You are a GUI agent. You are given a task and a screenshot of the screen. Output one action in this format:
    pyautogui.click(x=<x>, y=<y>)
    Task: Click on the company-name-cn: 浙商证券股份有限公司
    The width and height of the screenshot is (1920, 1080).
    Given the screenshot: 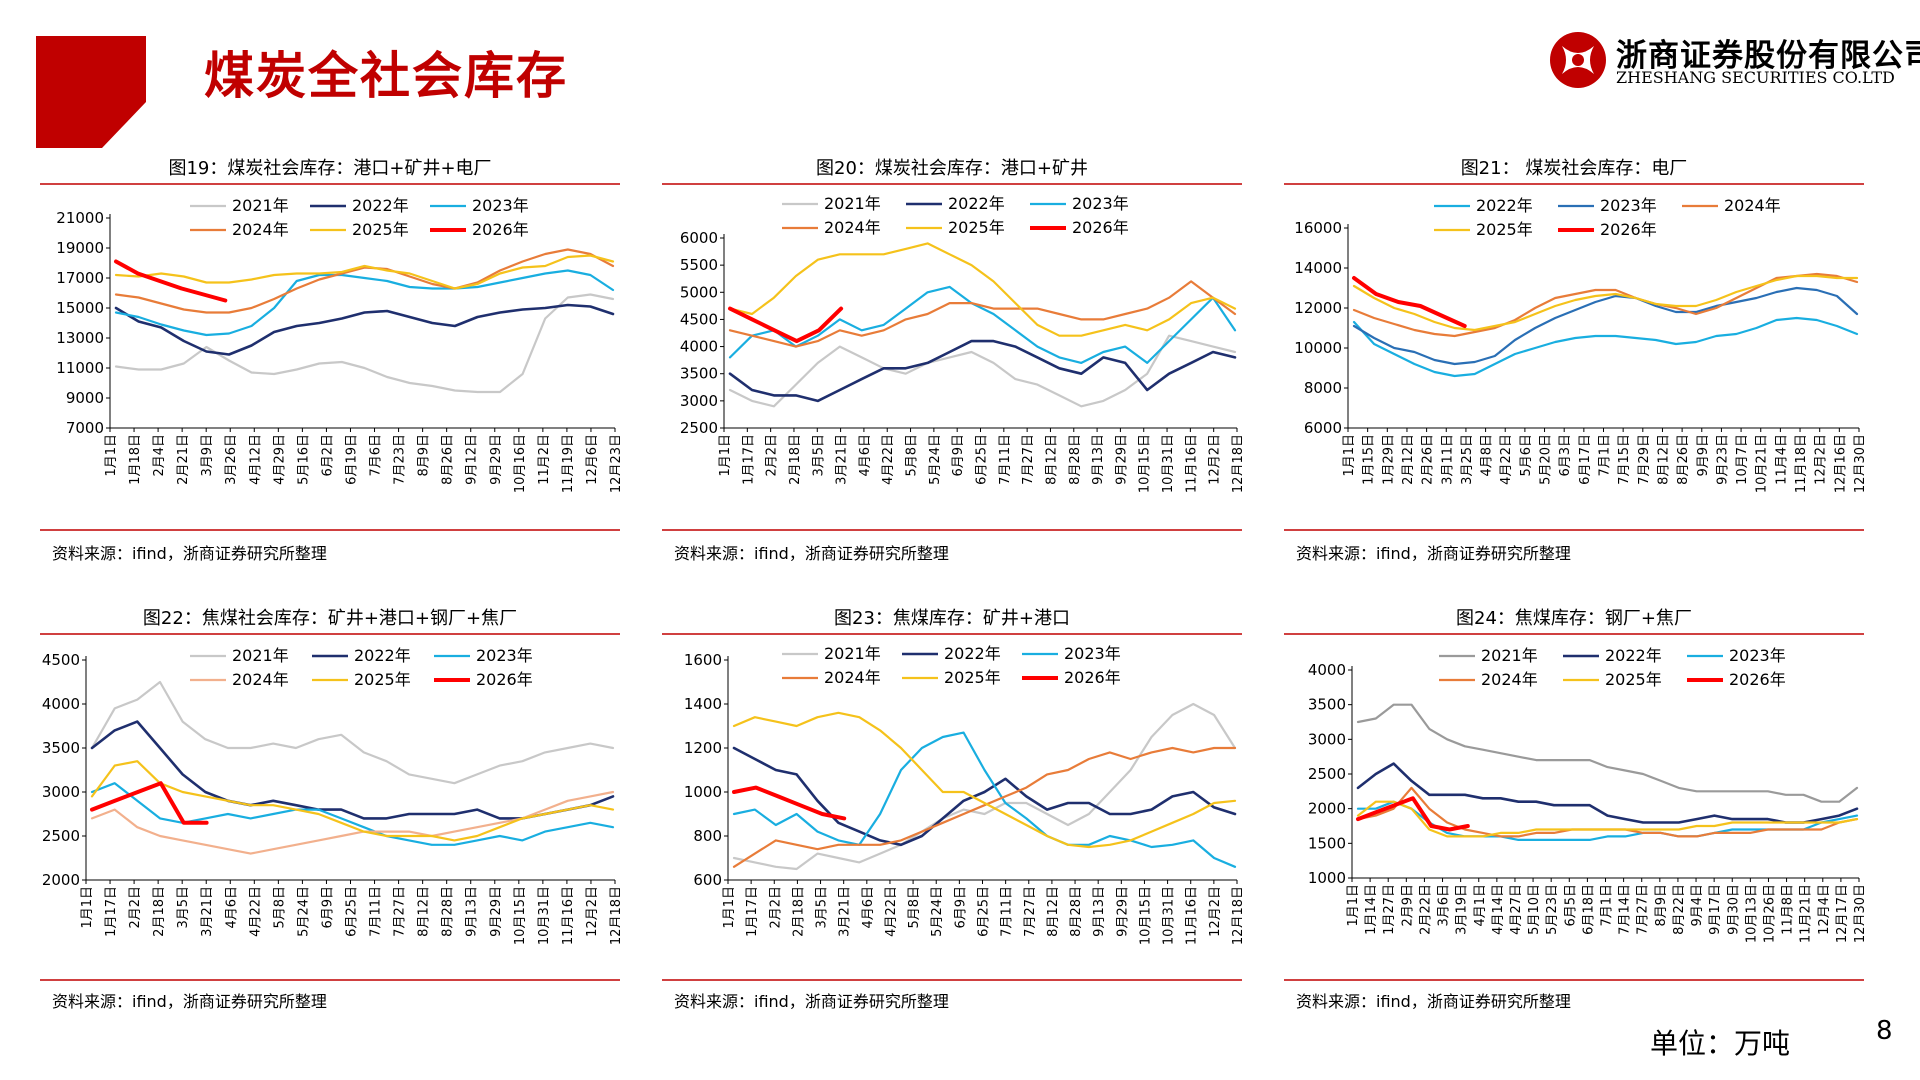 What is the action you would take?
    pyautogui.click(x=1768, y=56)
    